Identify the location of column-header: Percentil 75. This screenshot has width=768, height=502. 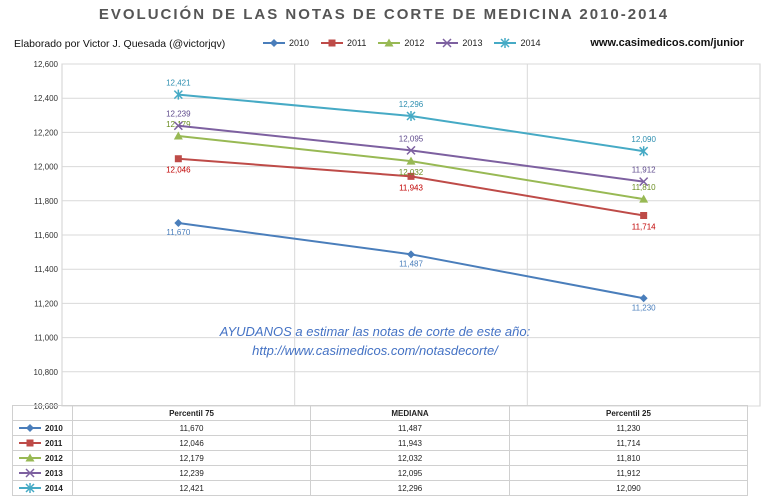
(191, 413).